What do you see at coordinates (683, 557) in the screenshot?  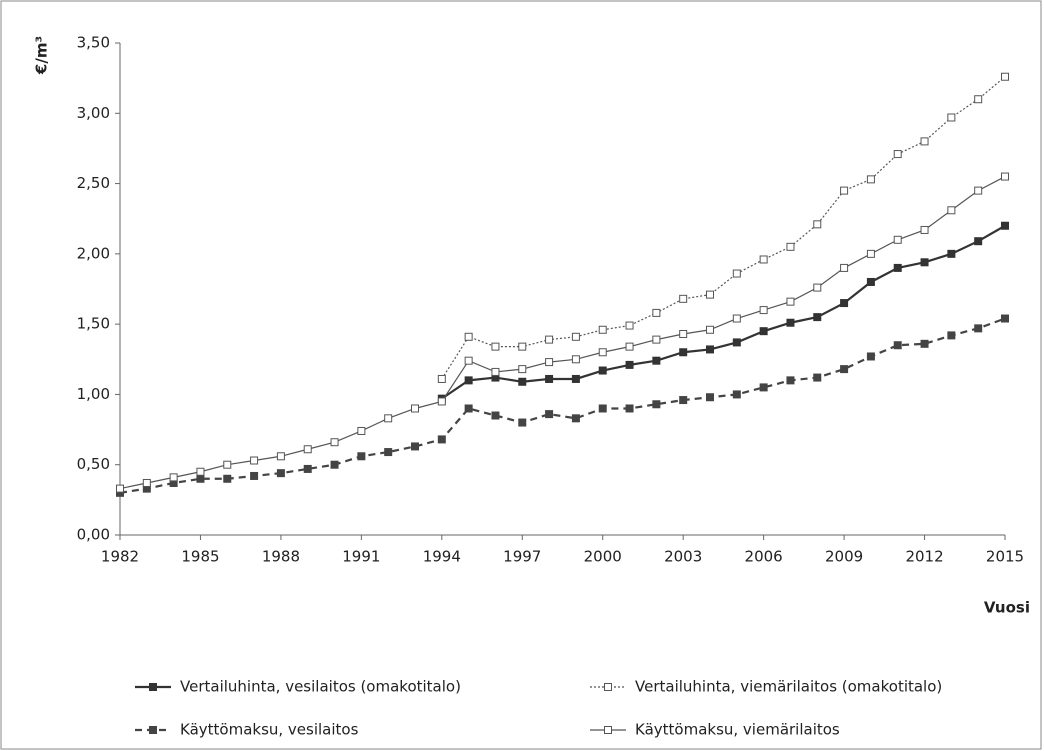 I see `x-tick-label: 2003` at bounding box center [683, 557].